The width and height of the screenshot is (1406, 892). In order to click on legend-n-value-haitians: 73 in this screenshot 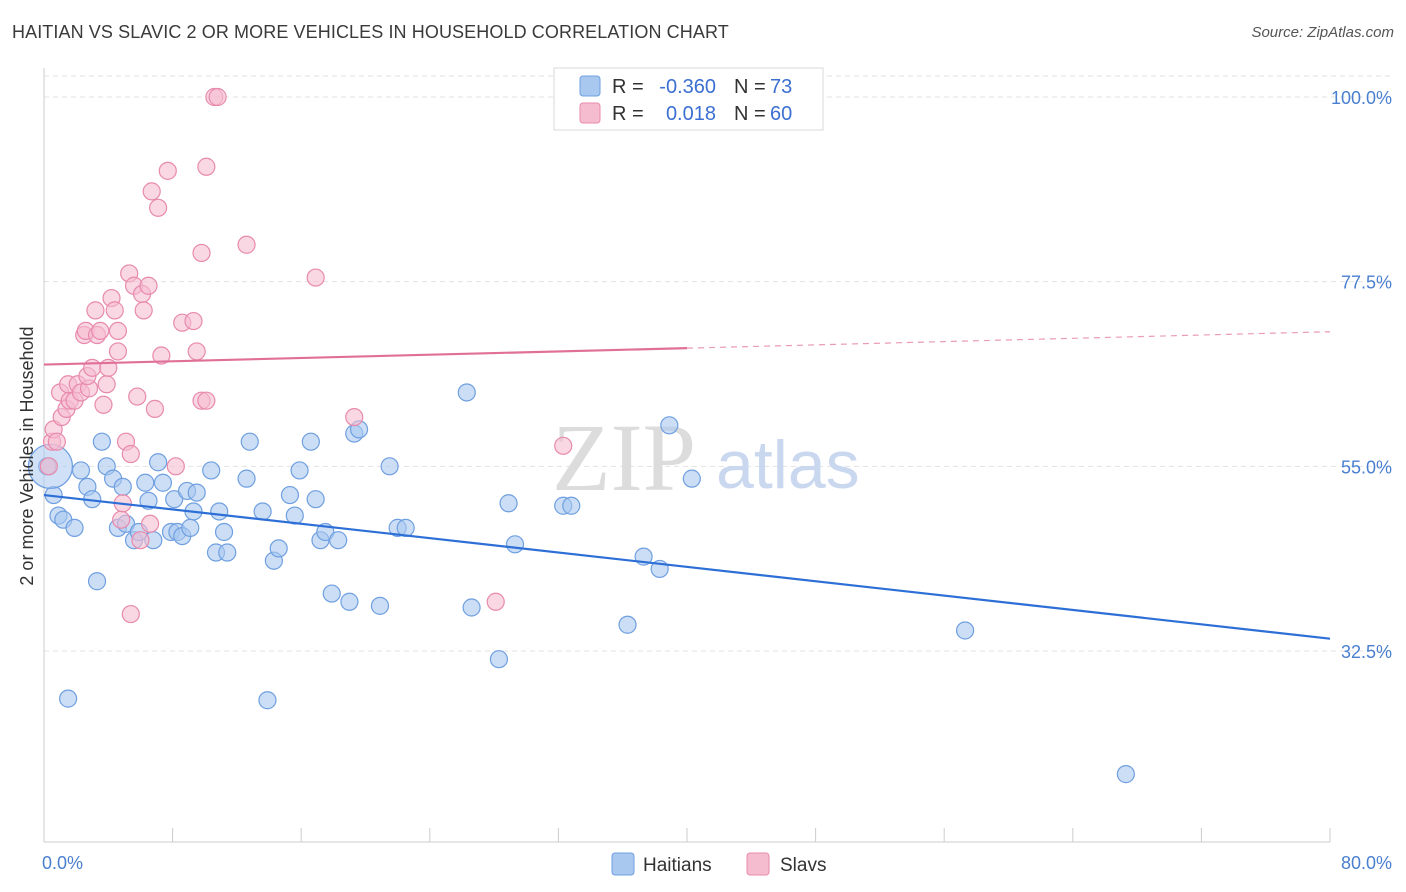, I will do `click(781, 87)`.